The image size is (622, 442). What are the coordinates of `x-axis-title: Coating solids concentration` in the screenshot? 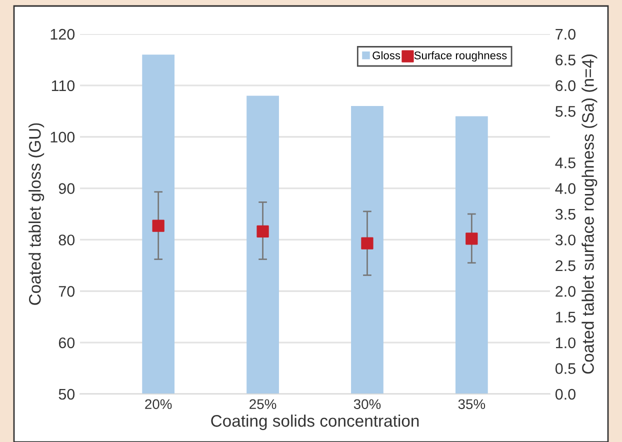 It's located at (315, 422).